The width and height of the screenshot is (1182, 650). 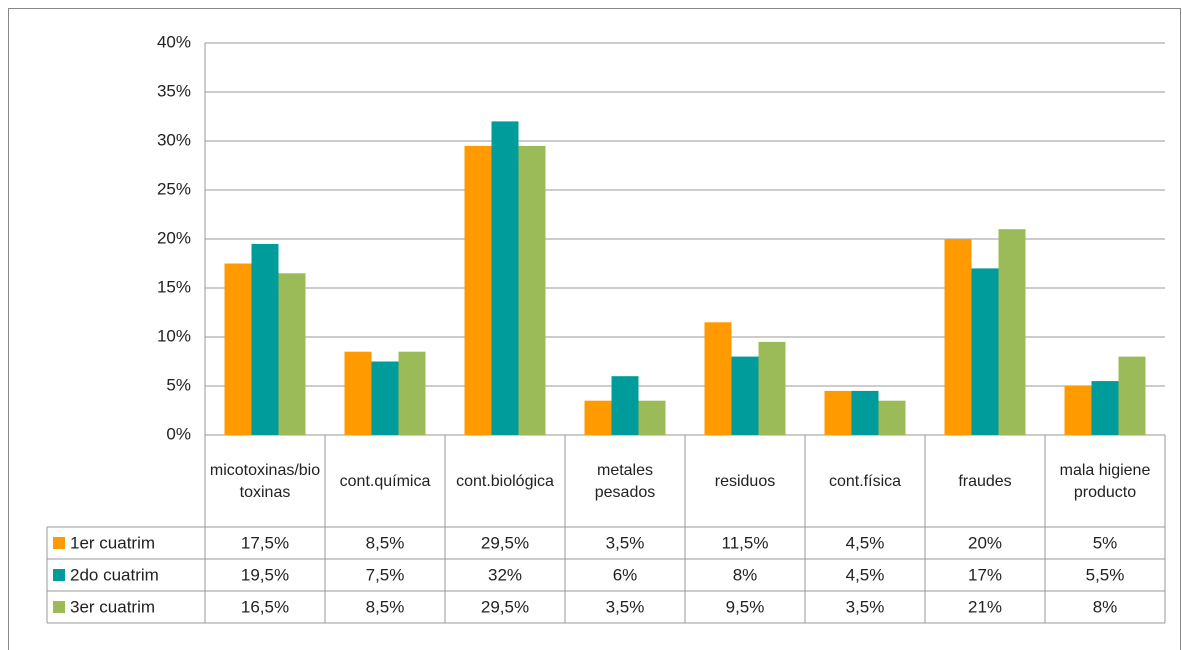 What do you see at coordinates (265, 542) in the screenshot?
I see `data-label: 17,5%` at bounding box center [265, 542].